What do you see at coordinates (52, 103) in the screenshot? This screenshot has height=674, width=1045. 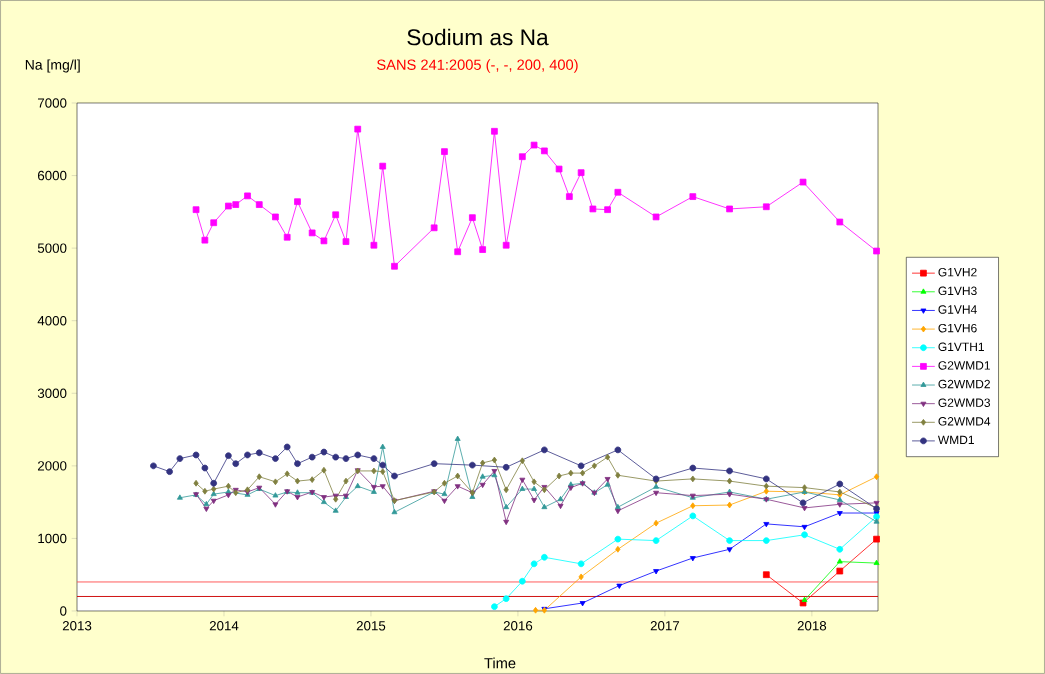 I see `y-tick-label: 7000` at bounding box center [52, 103].